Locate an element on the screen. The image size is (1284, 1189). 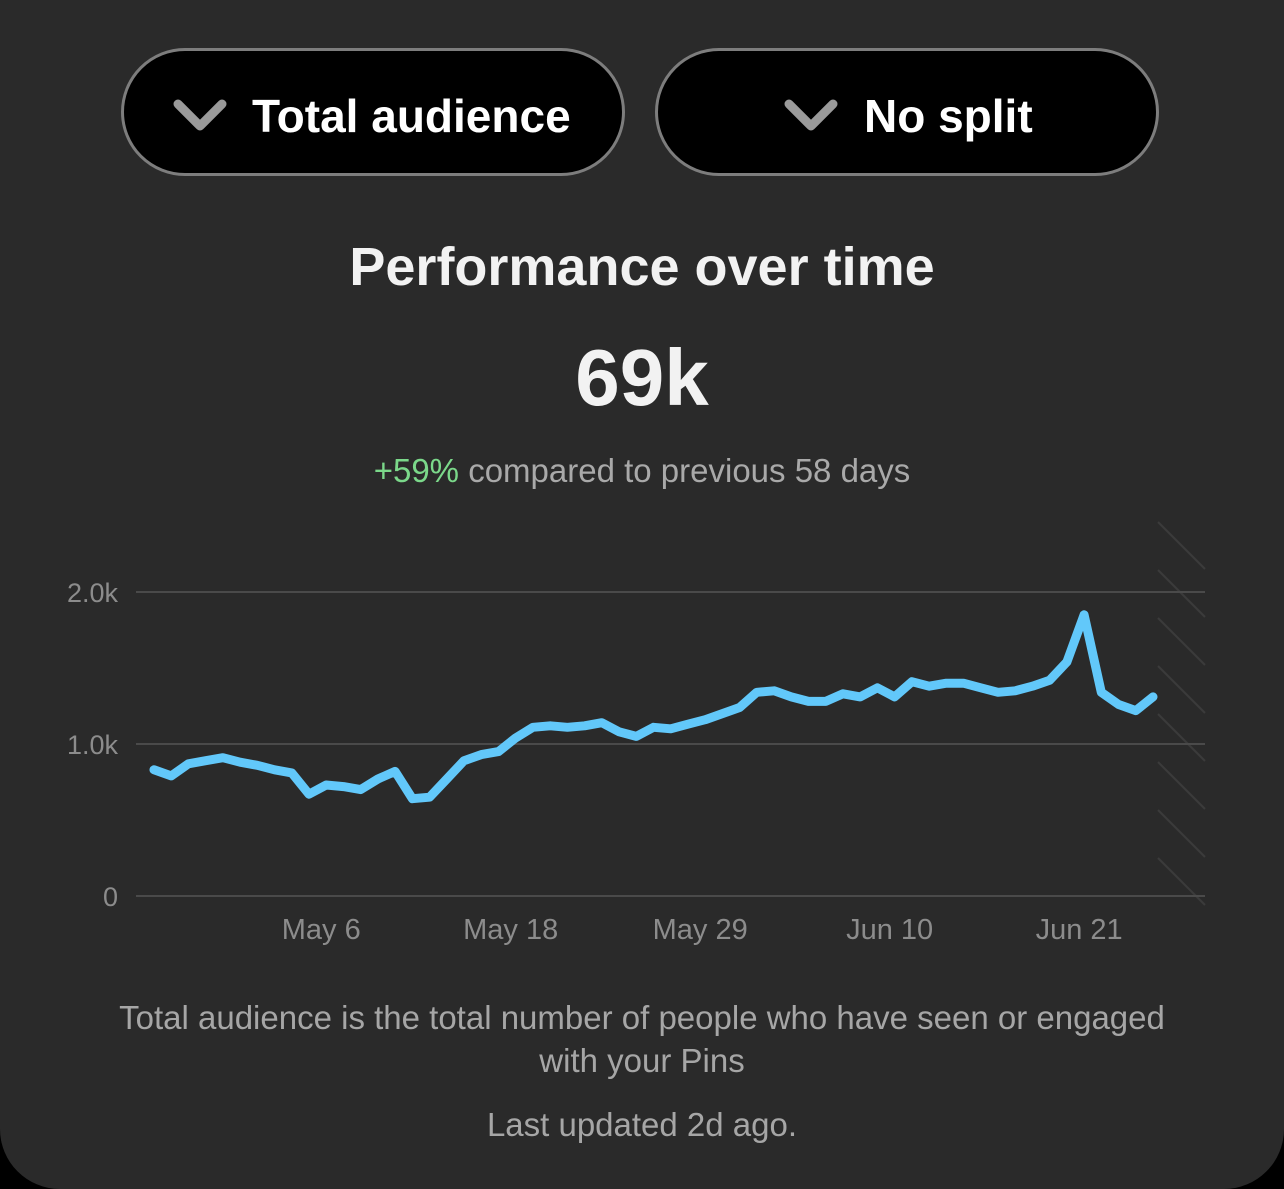
change-percent: +59% is located at coordinates (416, 470).